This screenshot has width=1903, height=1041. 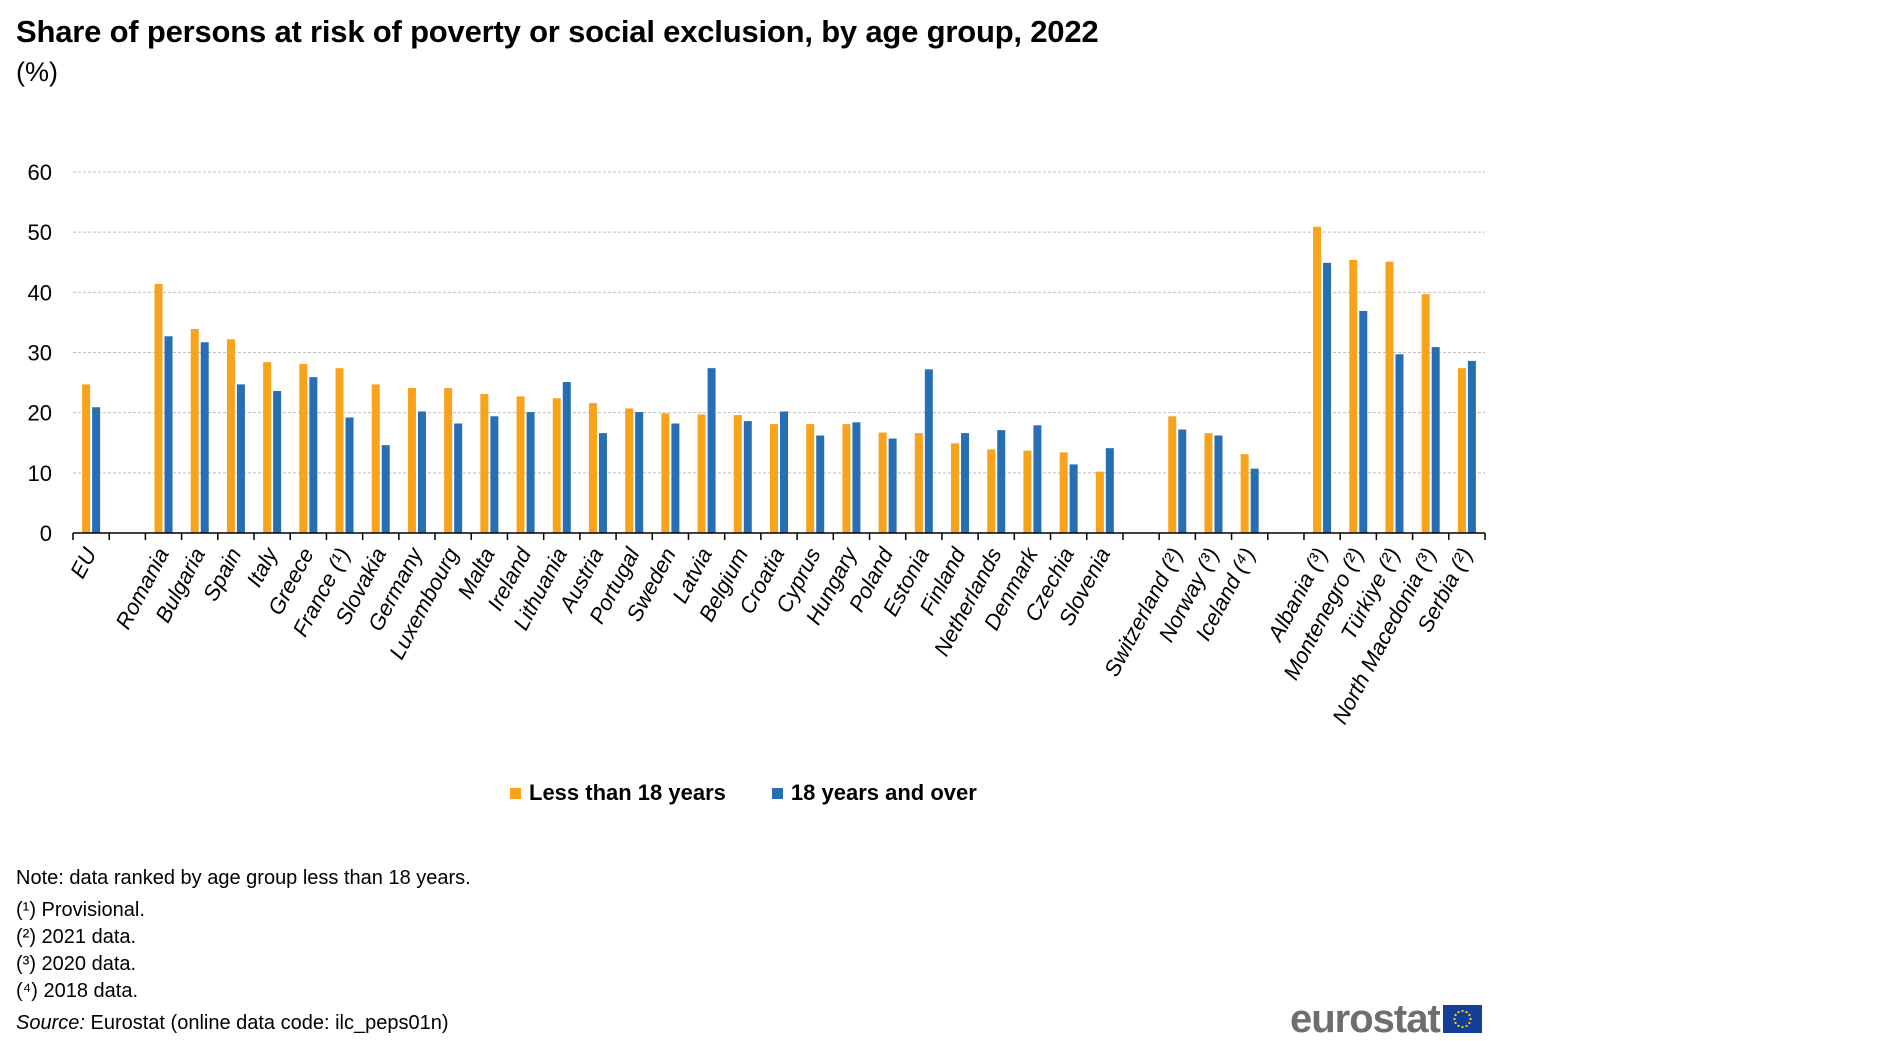 What do you see at coordinates (627, 792) in the screenshot?
I see `legend-label-under18: Less than 18 years` at bounding box center [627, 792].